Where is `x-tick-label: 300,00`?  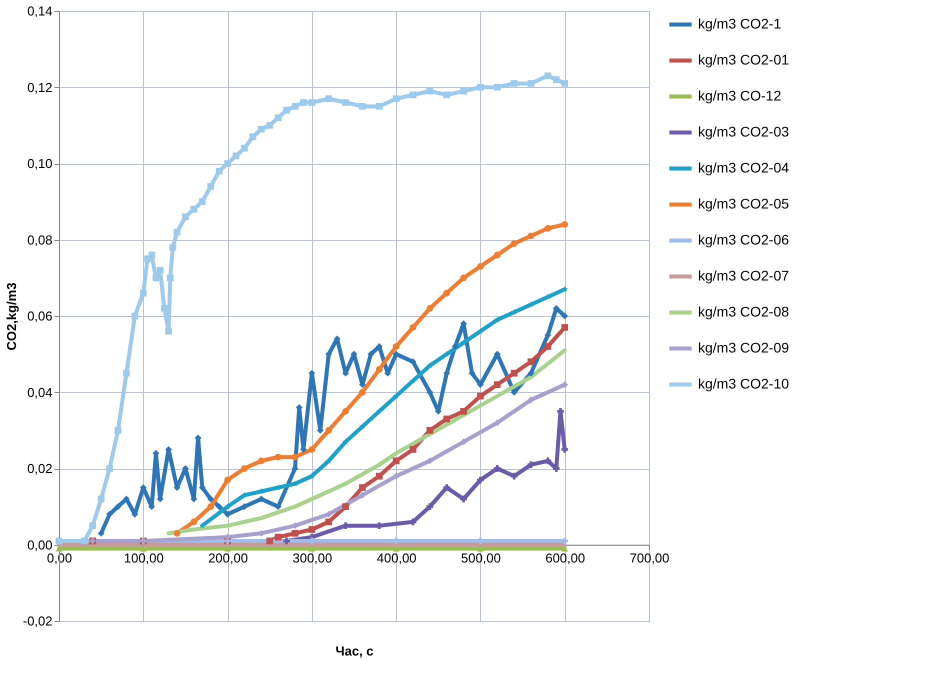
x-tick-label: 300,00 is located at coordinates (312, 558).